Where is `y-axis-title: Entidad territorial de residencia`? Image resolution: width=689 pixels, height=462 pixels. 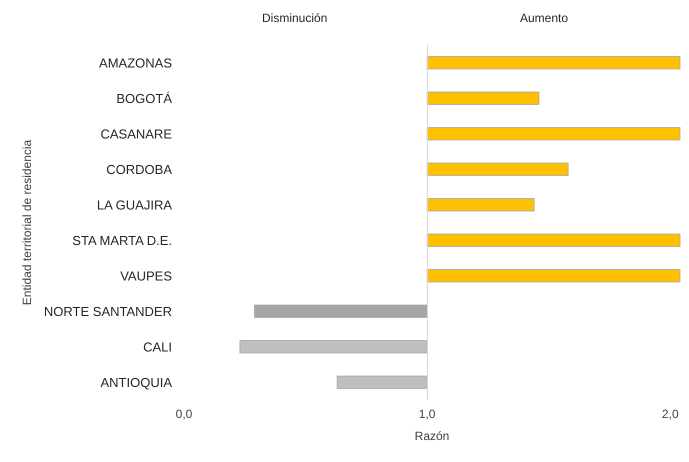 y-axis-title: Entidad territorial de residencia is located at coordinates (27, 222).